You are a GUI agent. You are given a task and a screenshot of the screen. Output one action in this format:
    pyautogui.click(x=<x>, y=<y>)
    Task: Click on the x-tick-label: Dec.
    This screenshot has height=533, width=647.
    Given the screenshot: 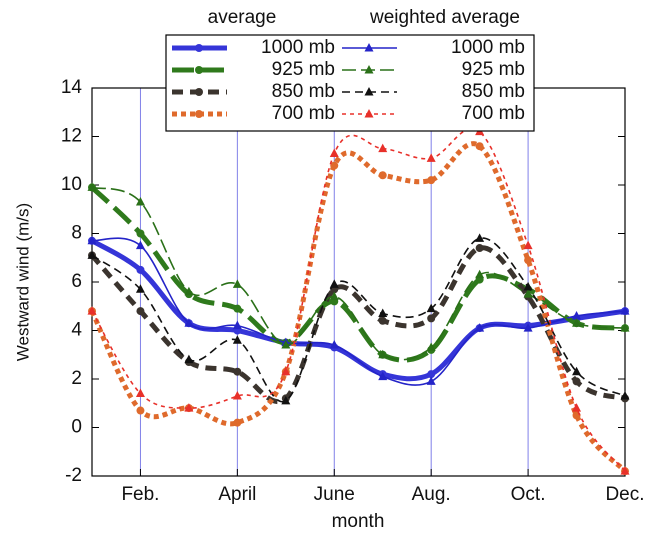 What is the action you would take?
    pyautogui.click(x=624, y=494)
    